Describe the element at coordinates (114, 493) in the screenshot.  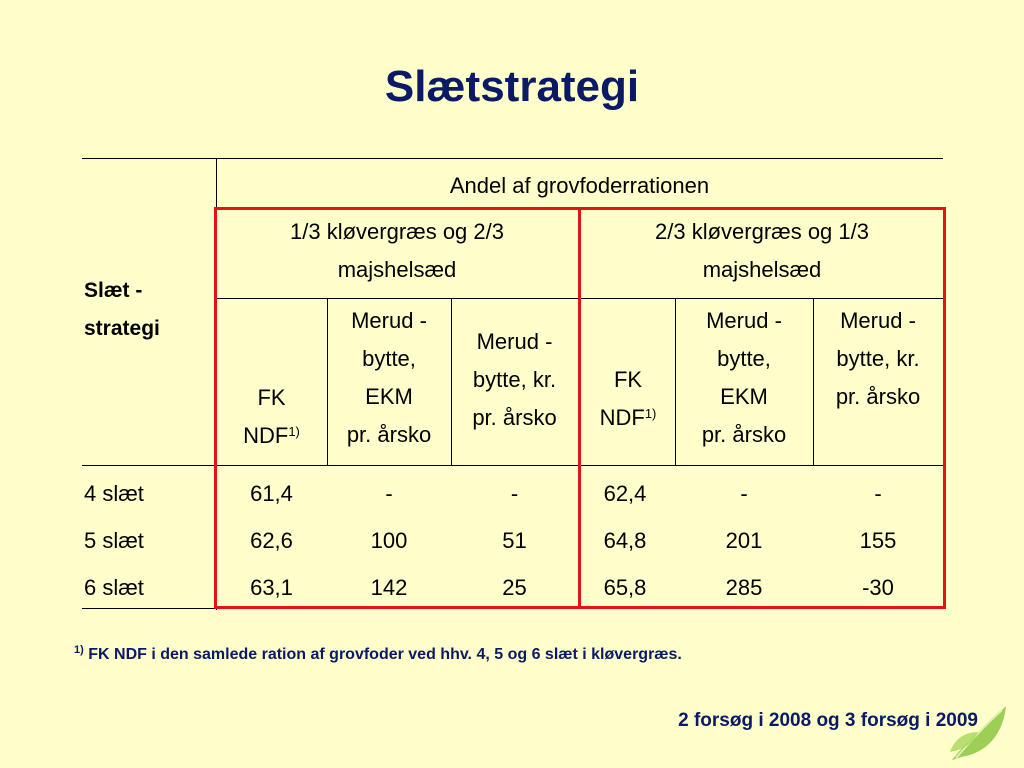
I see `row-label: 4 slæt` at that location.